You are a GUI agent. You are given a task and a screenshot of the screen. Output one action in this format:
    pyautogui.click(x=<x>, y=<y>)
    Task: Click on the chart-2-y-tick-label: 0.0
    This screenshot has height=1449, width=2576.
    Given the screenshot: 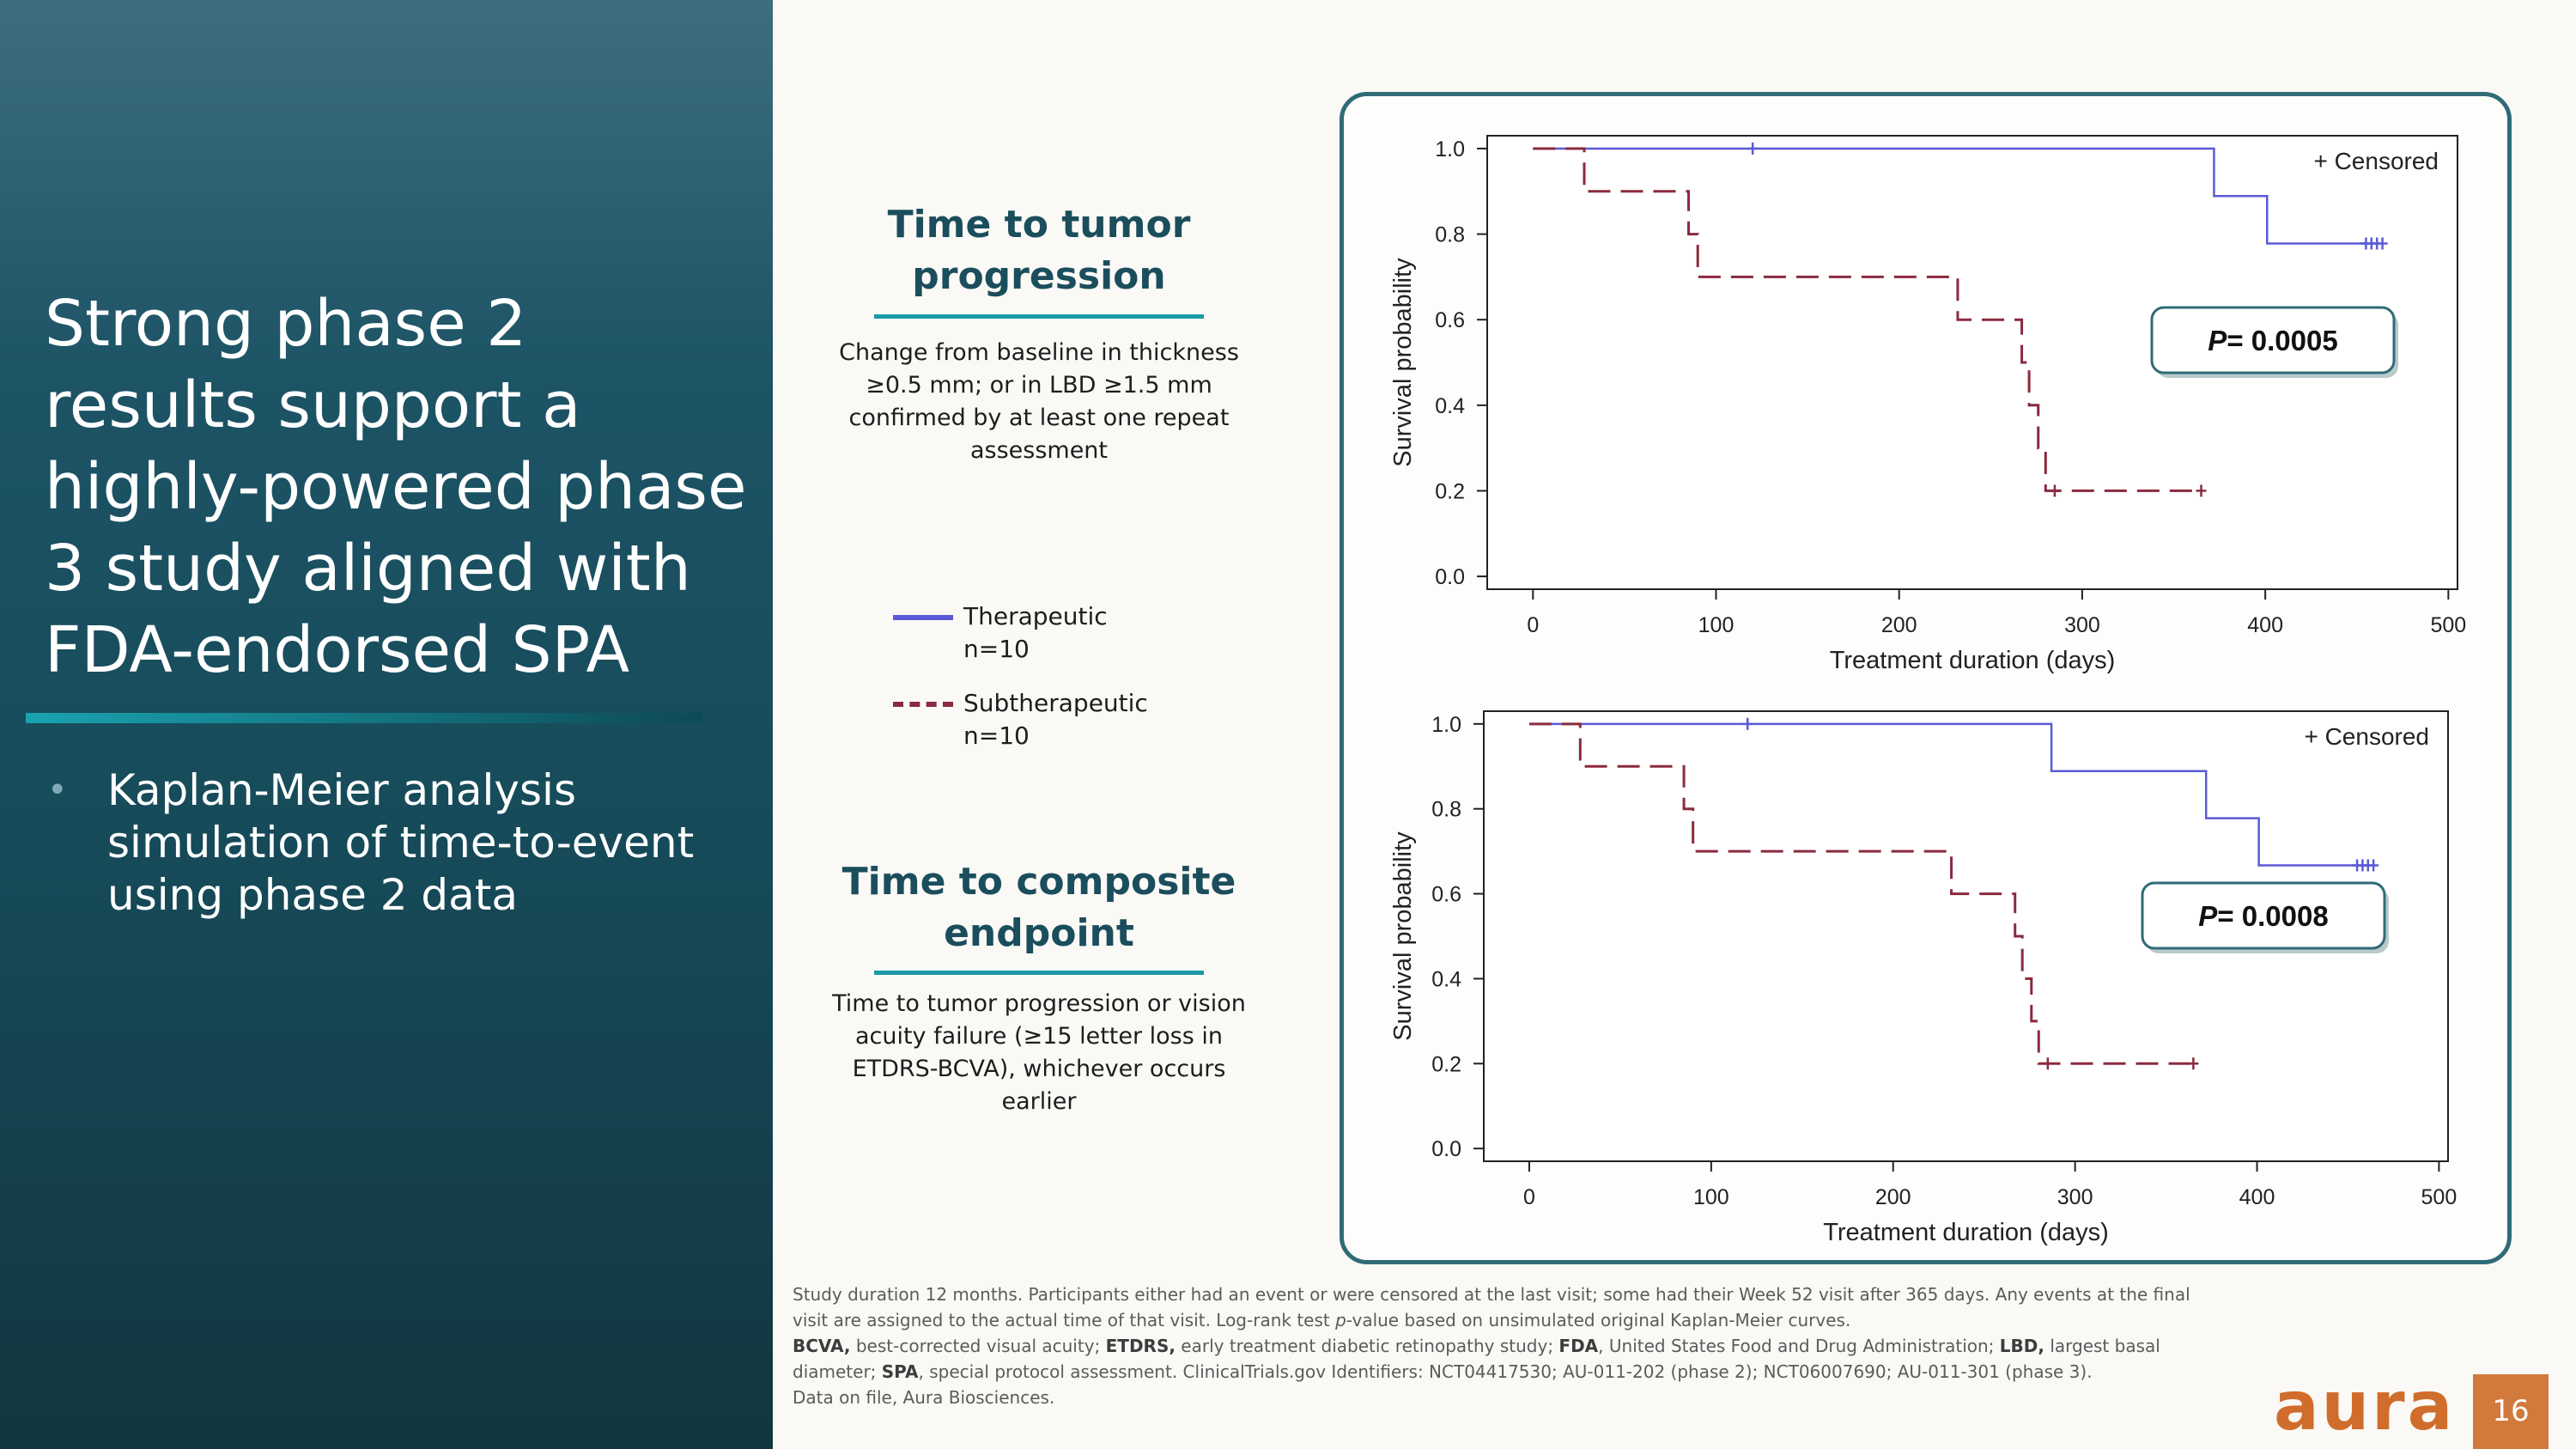 What is the action you would take?
    pyautogui.click(x=1446, y=1149)
    